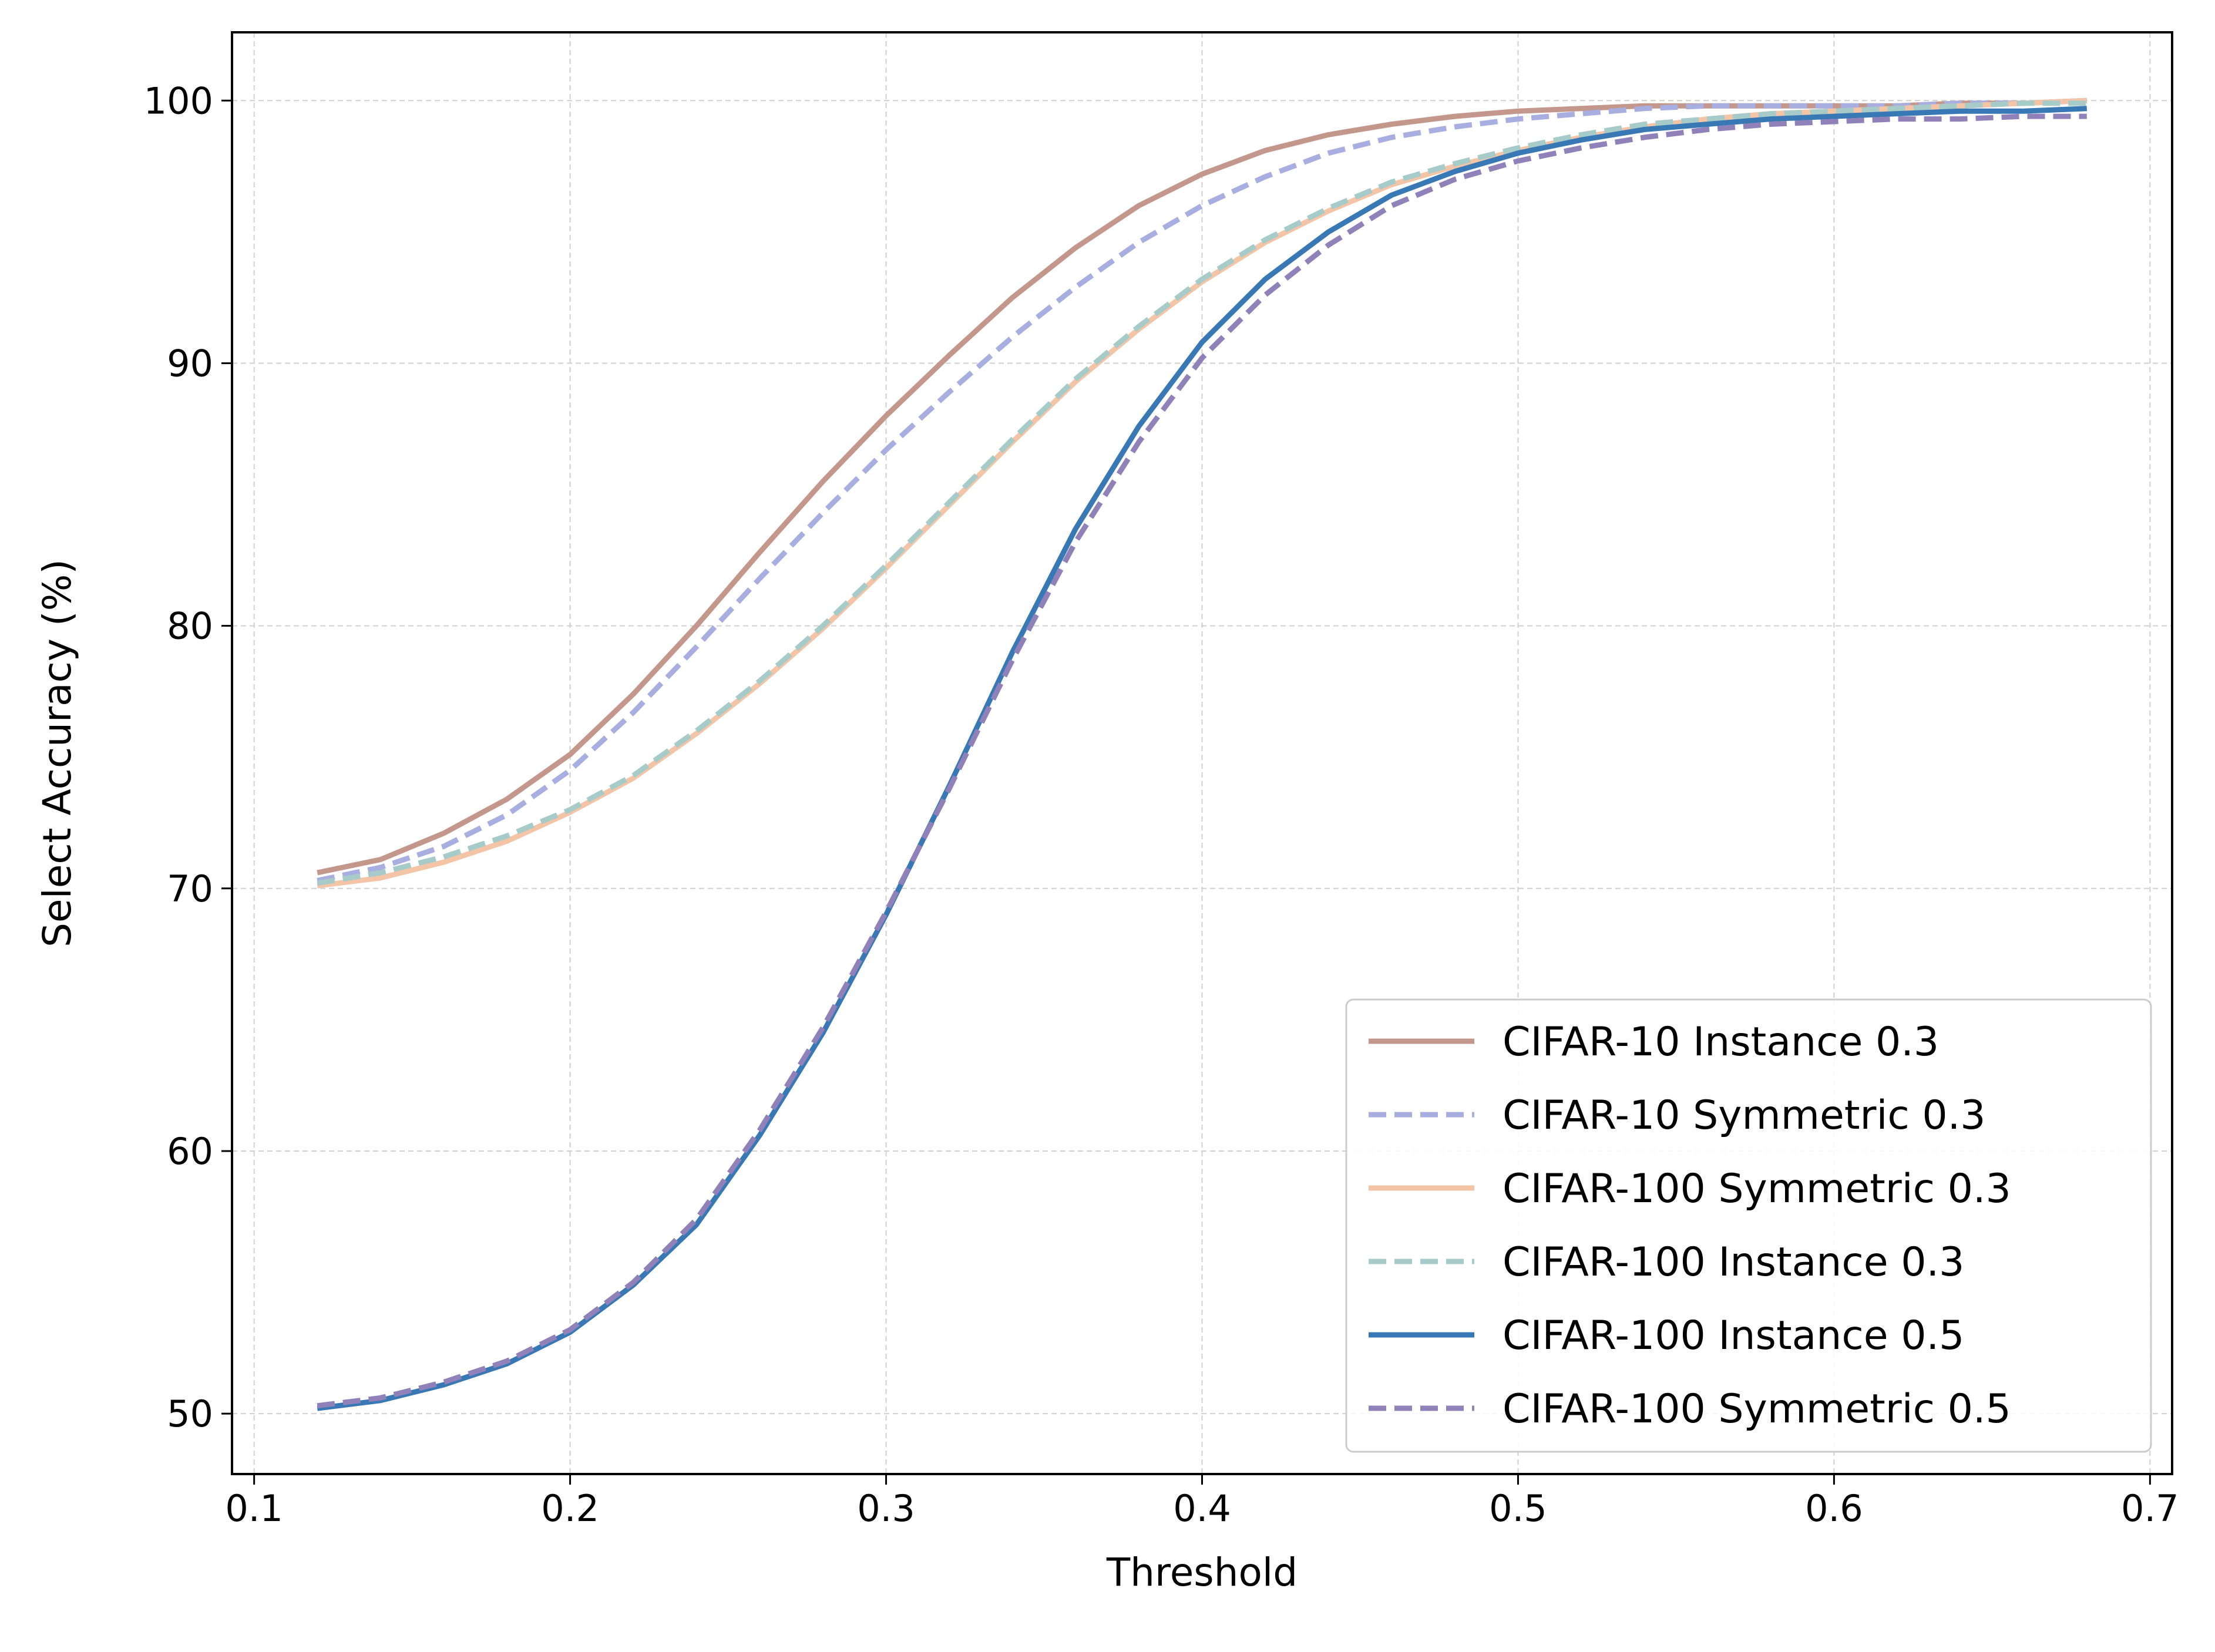 This screenshot has height=1652, width=2215. What do you see at coordinates (1202, 1508) in the screenshot?
I see `x-tick-label: 0.4` at bounding box center [1202, 1508].